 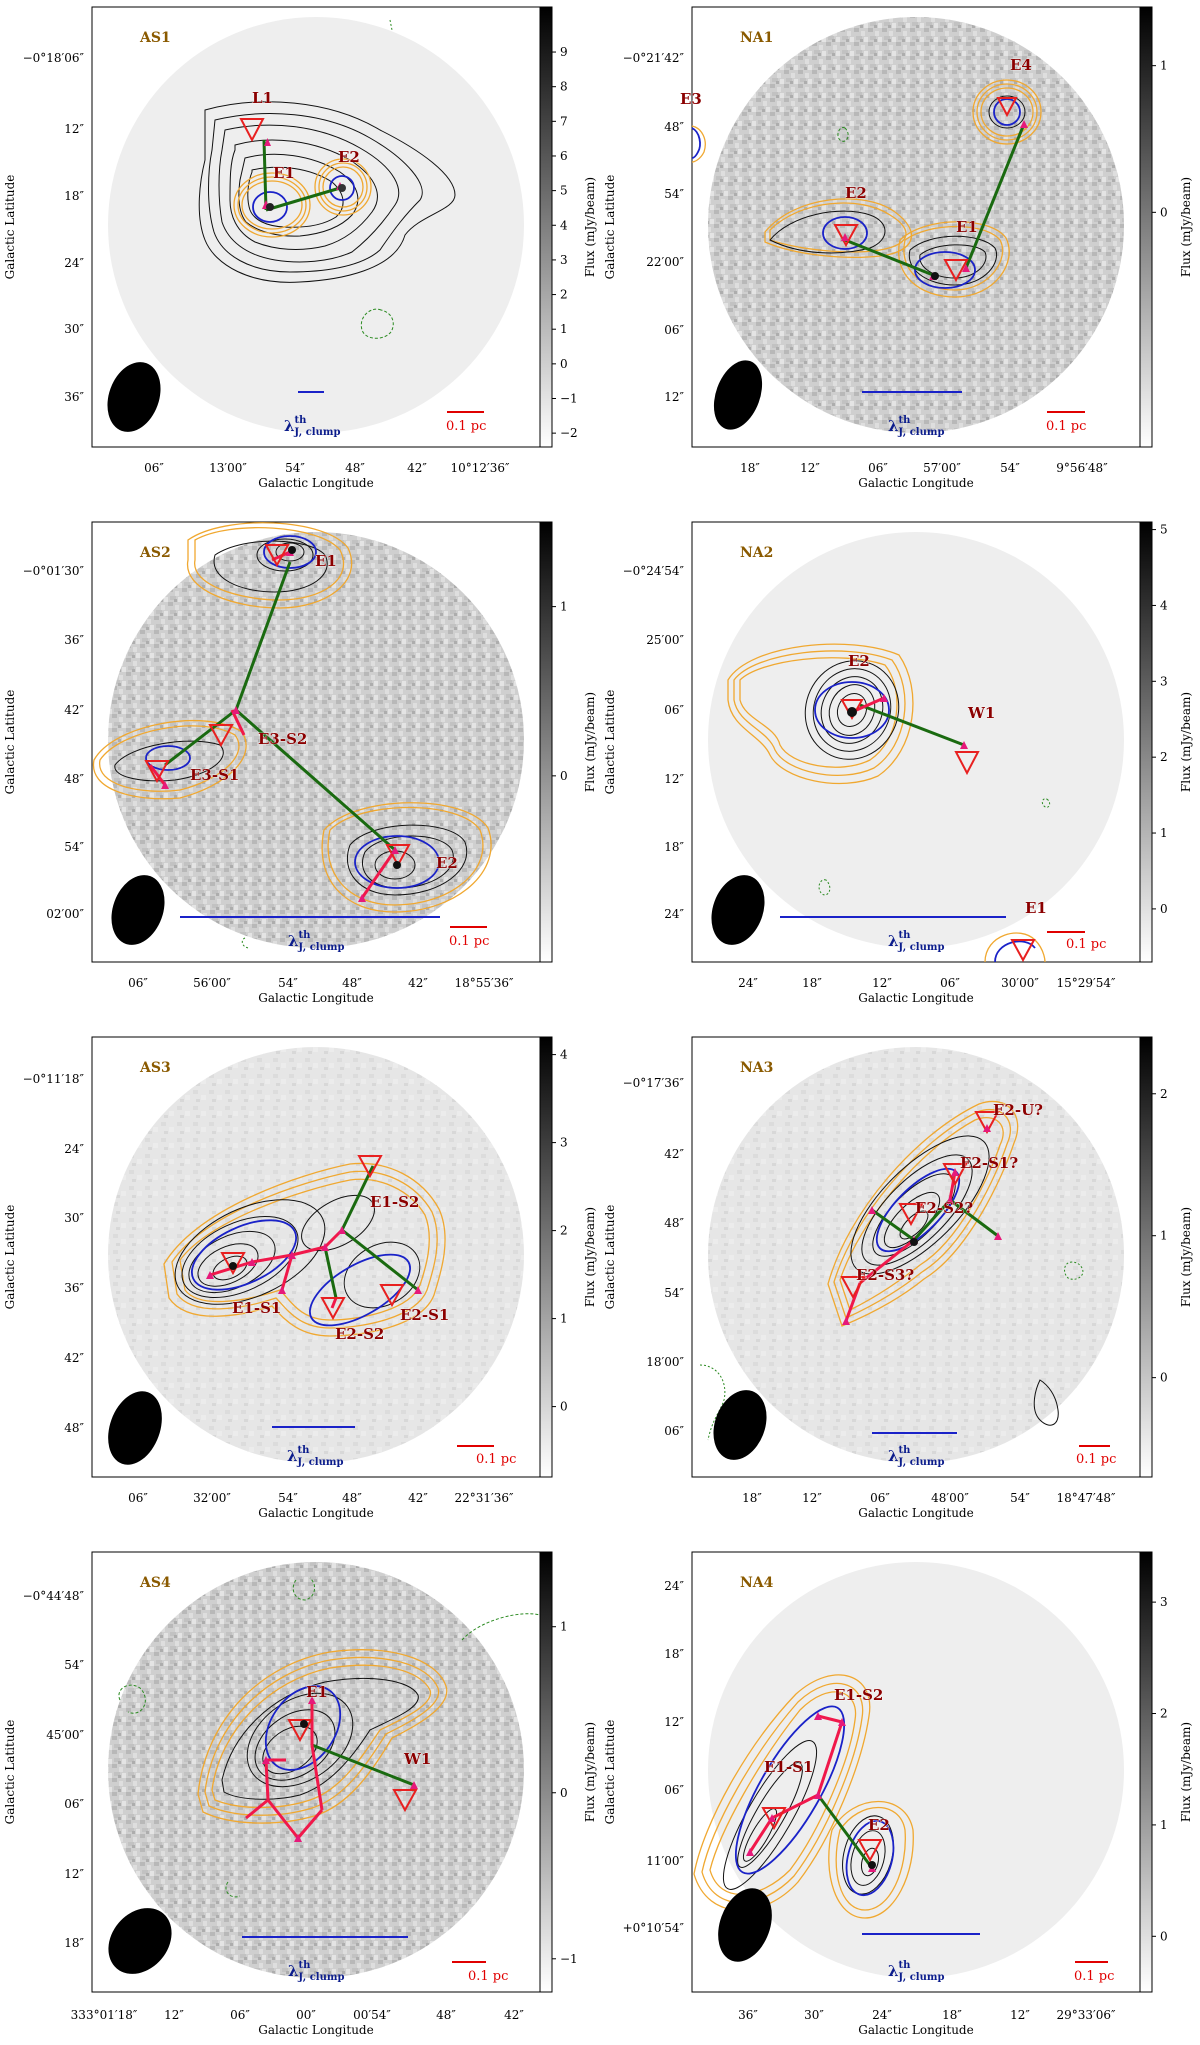 I want to click on colorbar-tick-label: 5, so click(x=1164, y=530).